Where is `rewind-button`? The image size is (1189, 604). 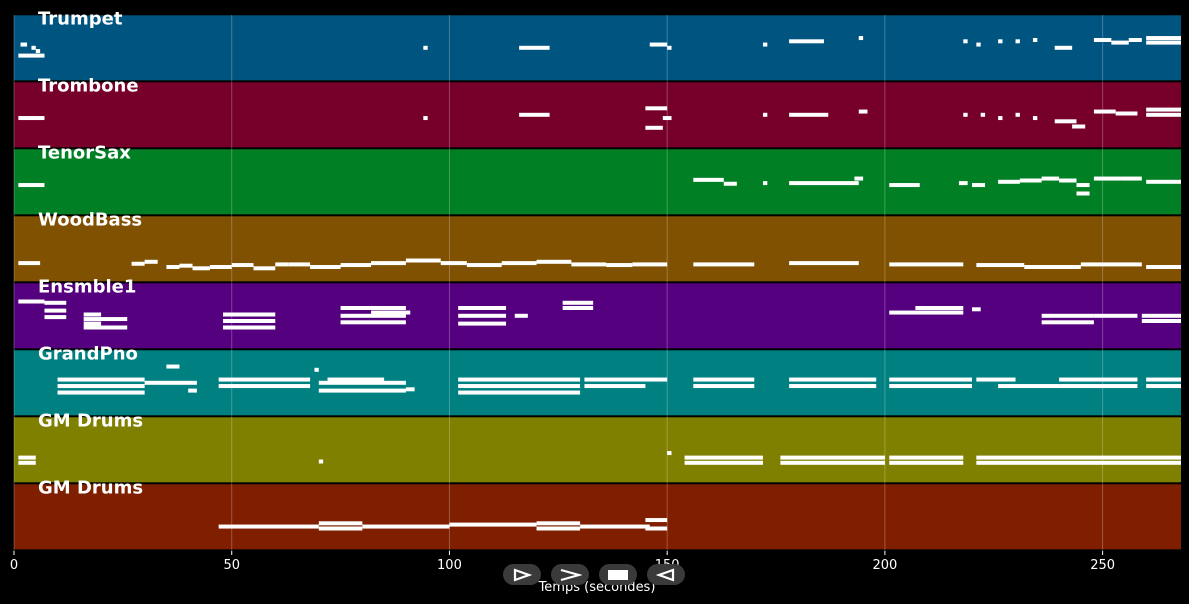
rewind-button is located at coordinates (666, 574).